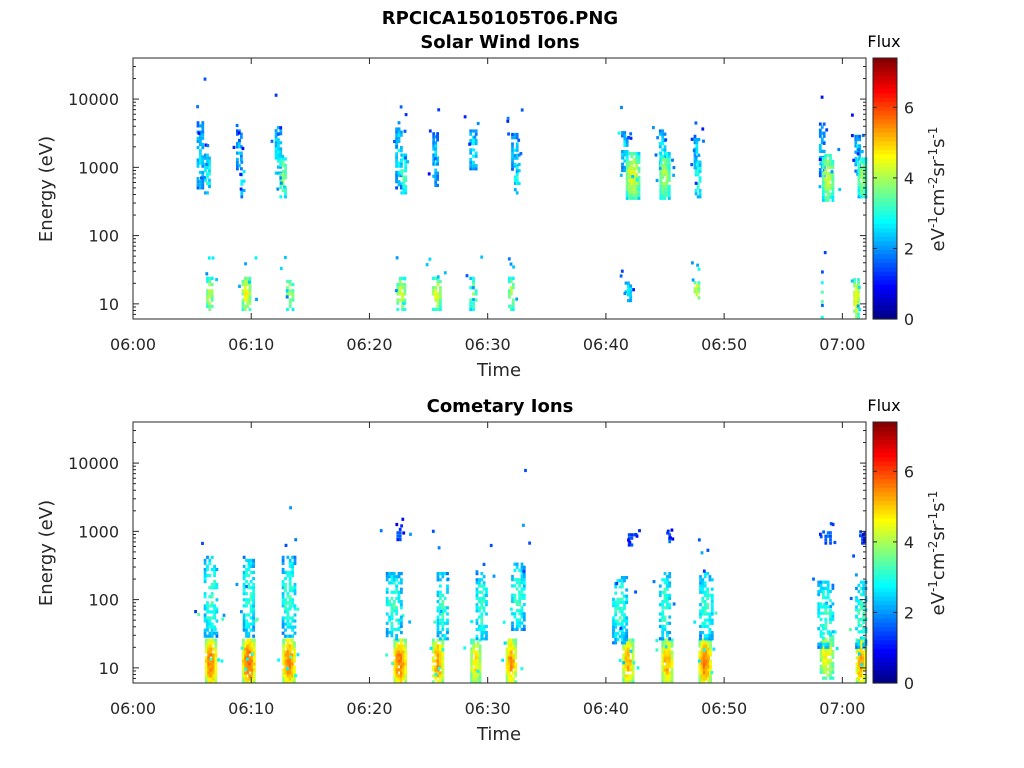  I want to click on cometary-colorbar-title: Flux, so click(883, 405).